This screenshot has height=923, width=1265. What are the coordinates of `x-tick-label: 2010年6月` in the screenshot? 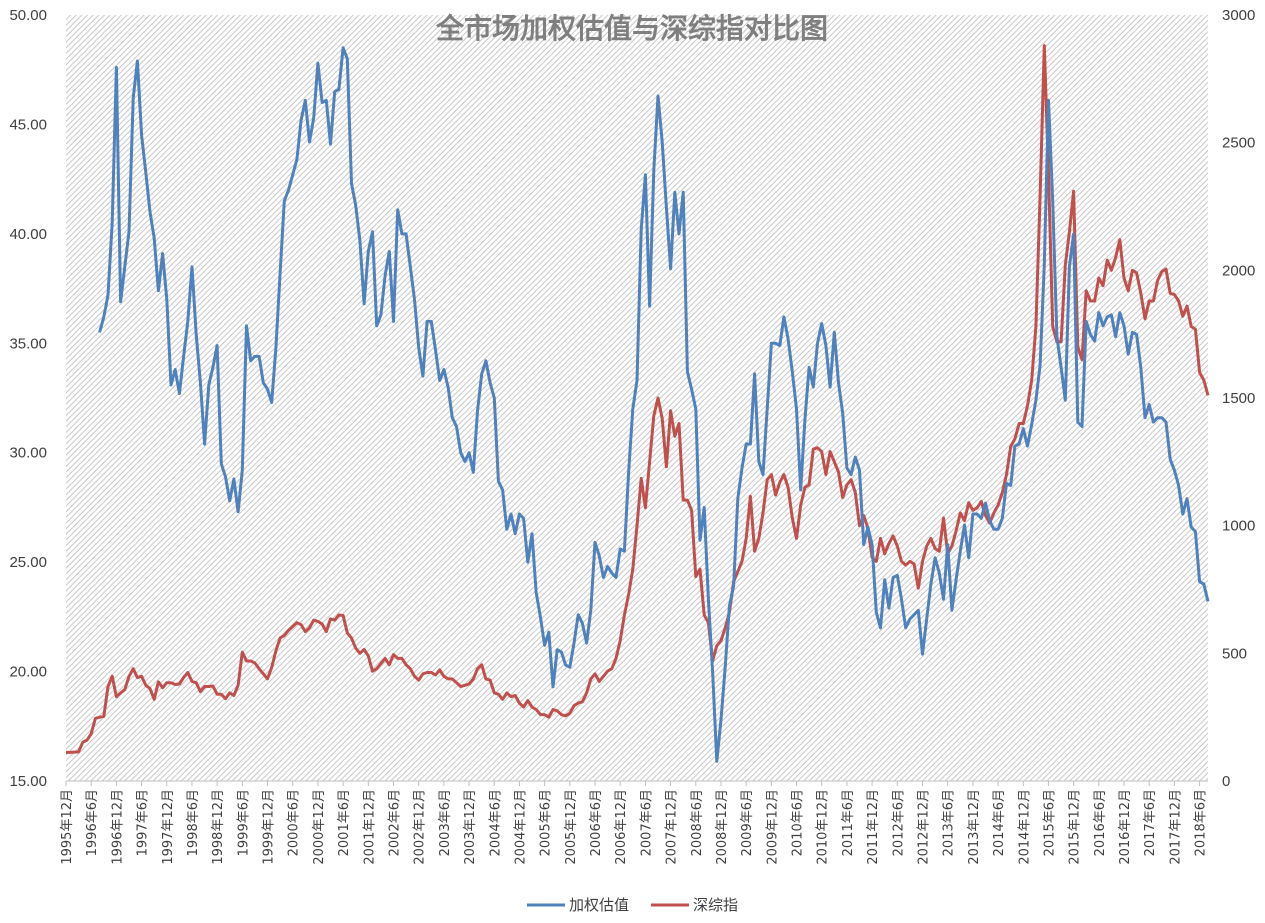 It's located at (798, 822).